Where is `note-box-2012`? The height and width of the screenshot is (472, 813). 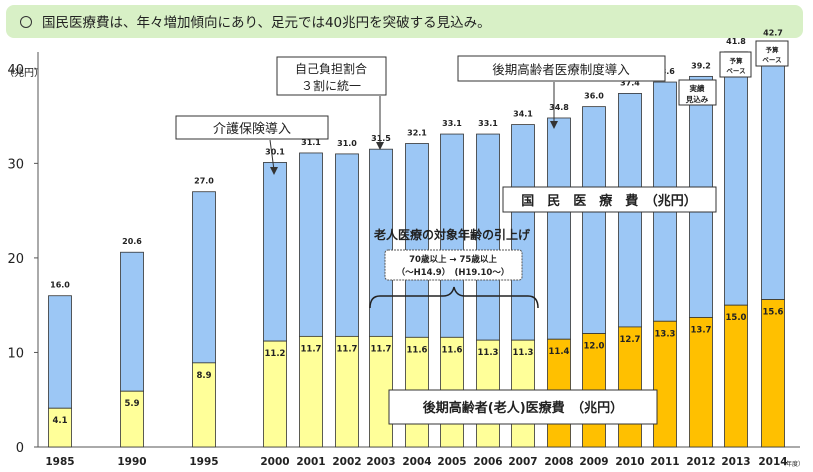
note-box-2012 is located at coordinates (697, 92).